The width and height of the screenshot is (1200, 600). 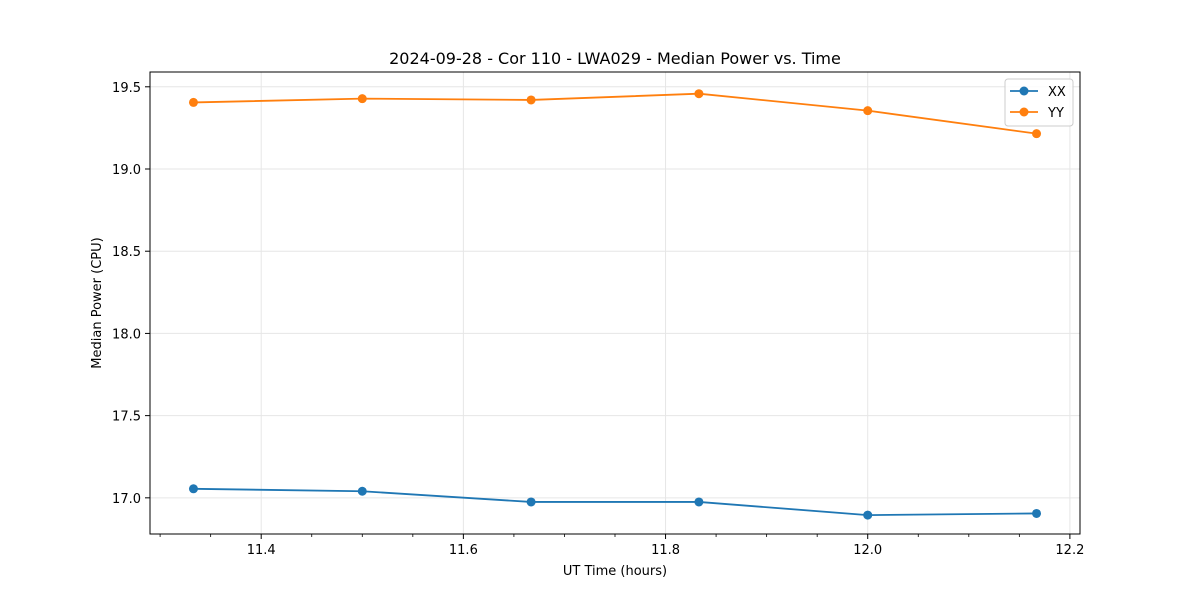 I want to click on y-tick-label-18.0: 18.0, so click(x=126, y=334).